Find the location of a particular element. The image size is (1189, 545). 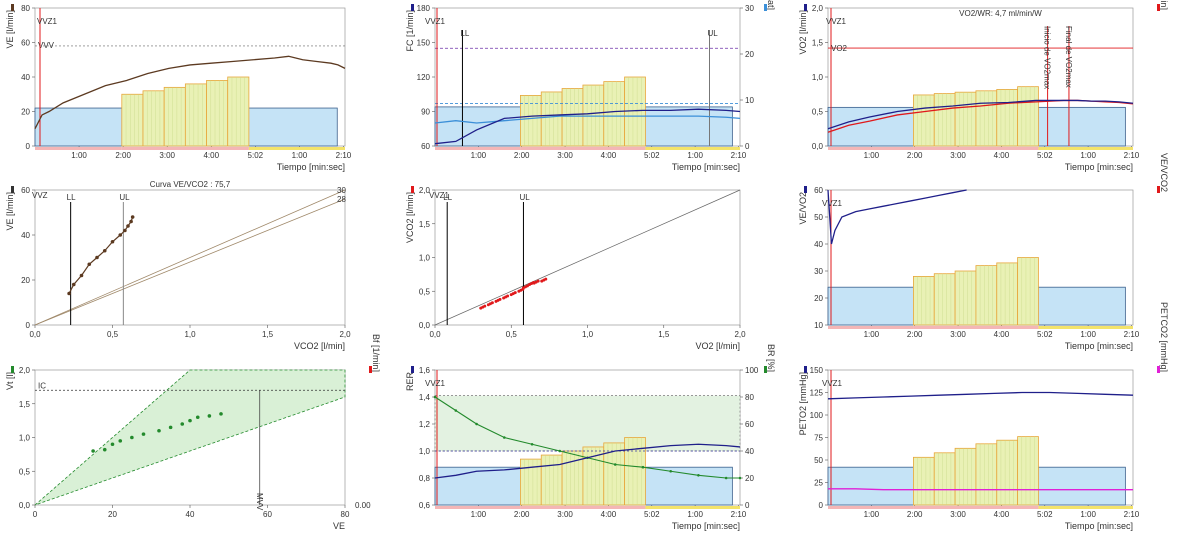

bf-zero-label: 0.00 is located at coordinates (363, 505).